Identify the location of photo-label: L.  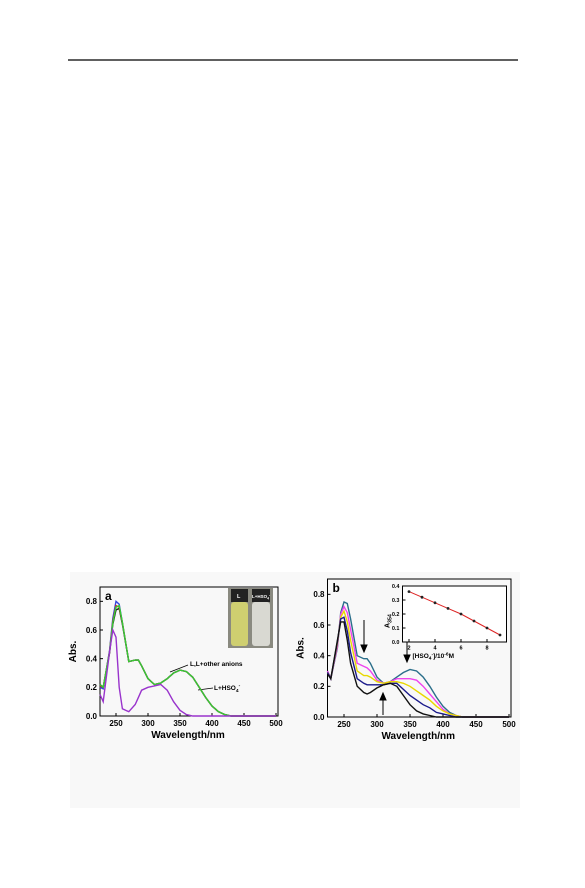
(239, 597).